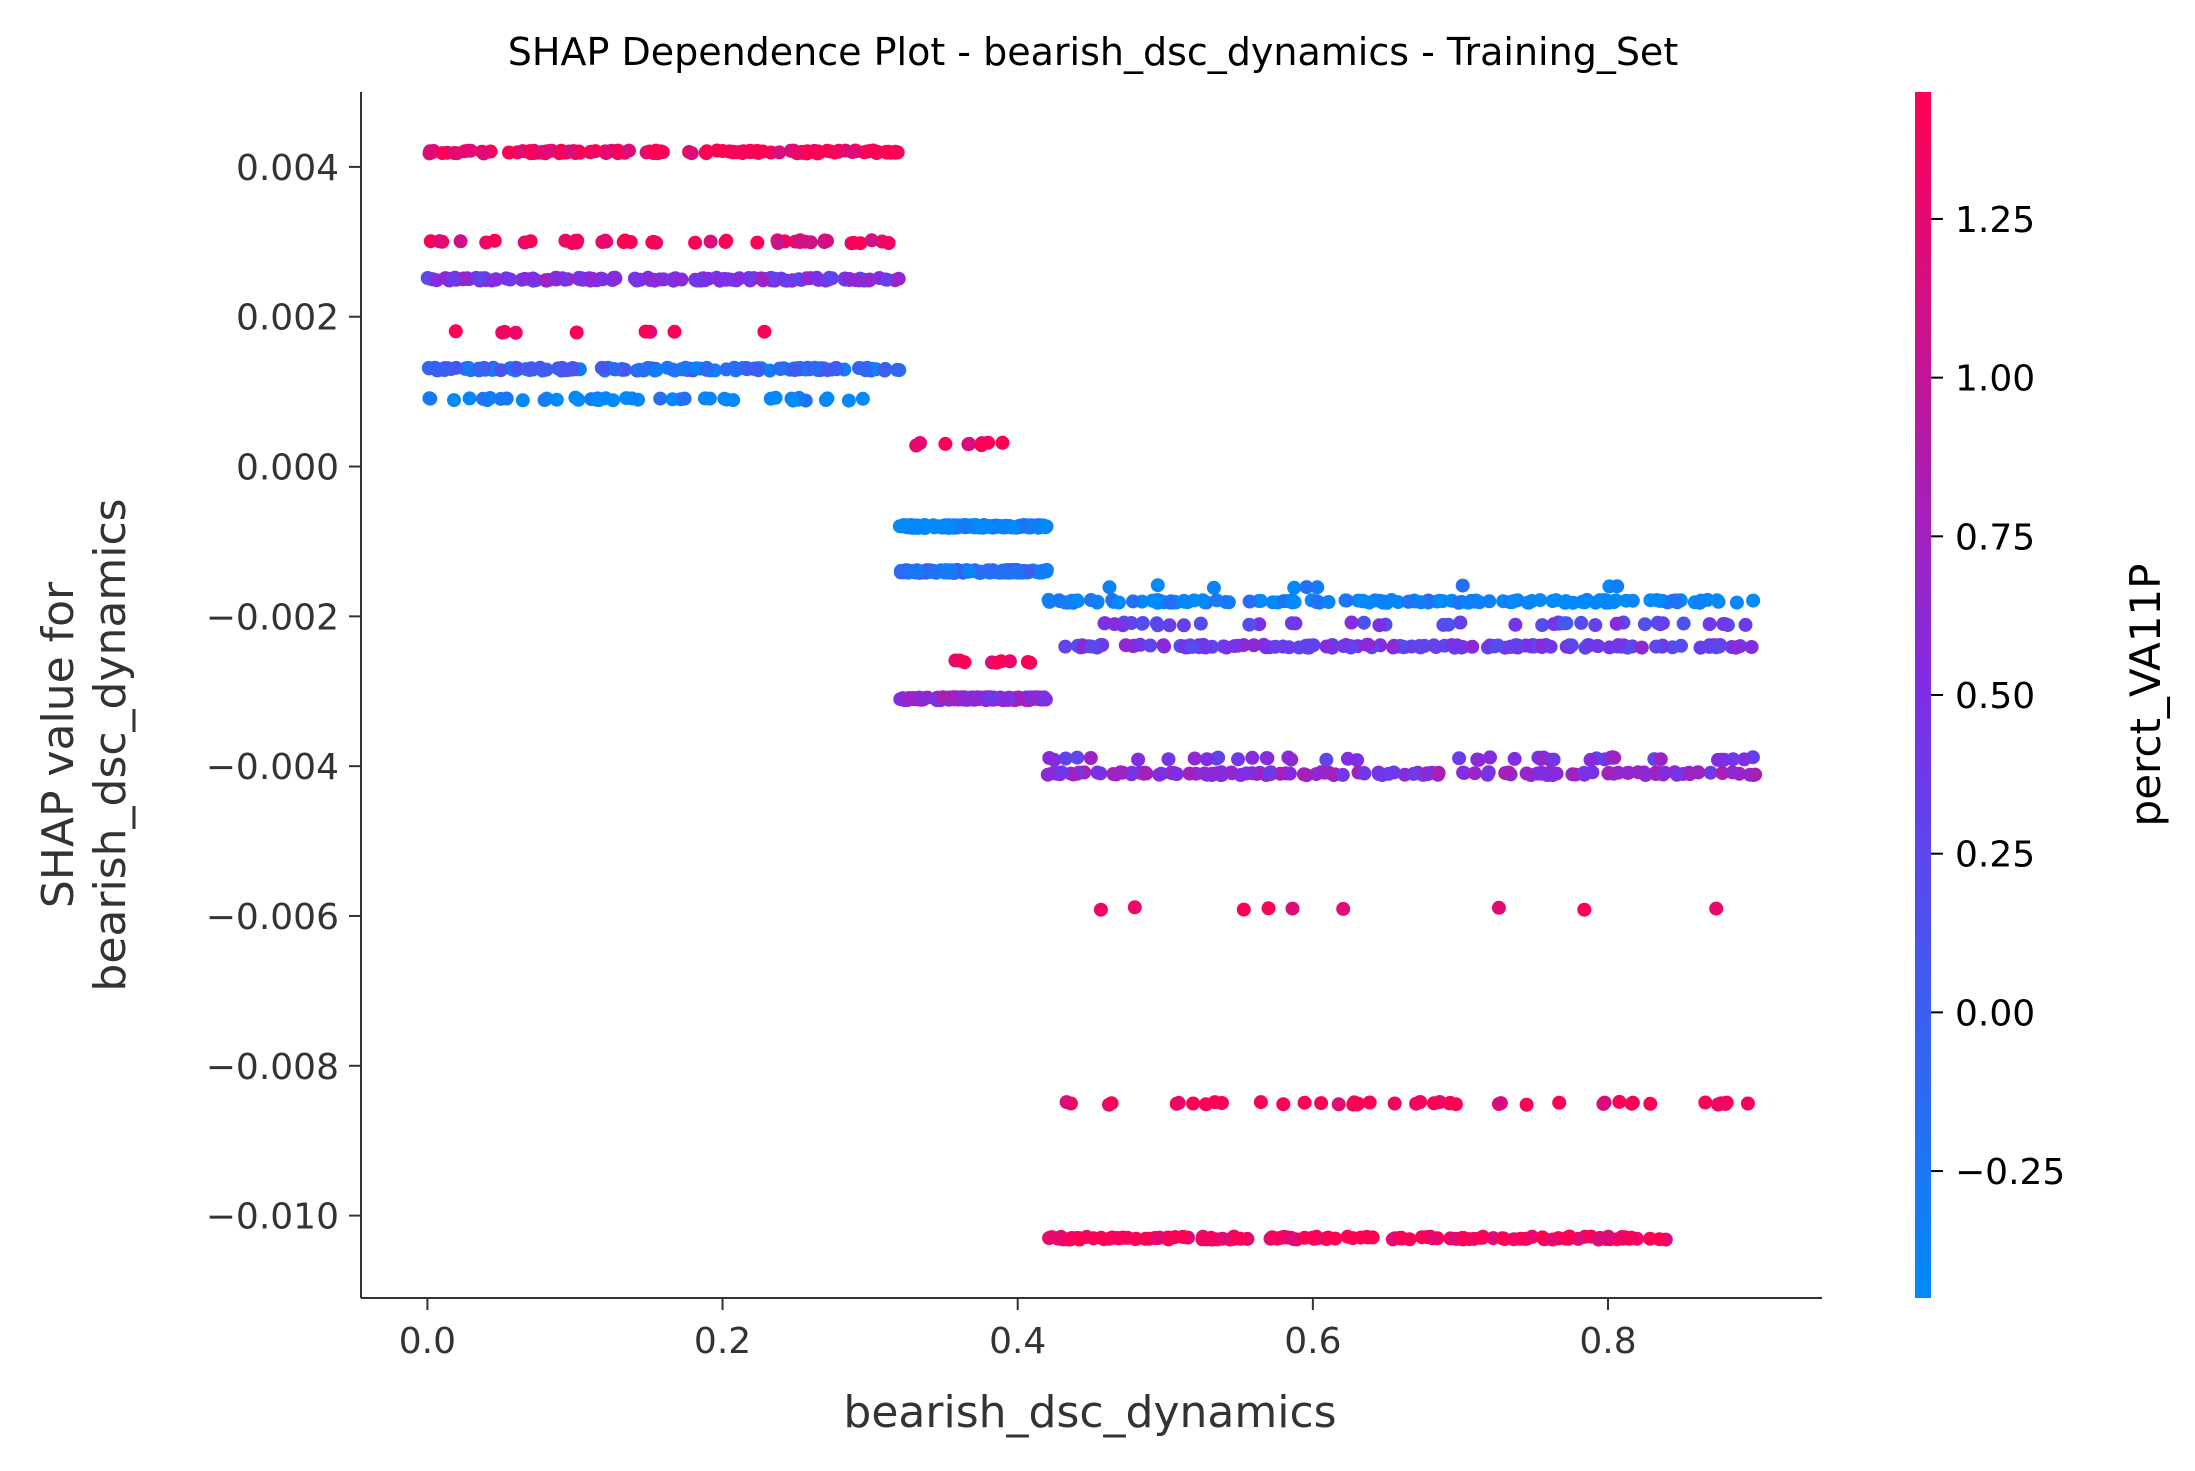 This screenshot has height=1471, width=2195. What do you see at coordinates (1995, 855) in the screenshot?
I see `colorbar-tick-label: 0.25` at bounding box center [1995, 855].